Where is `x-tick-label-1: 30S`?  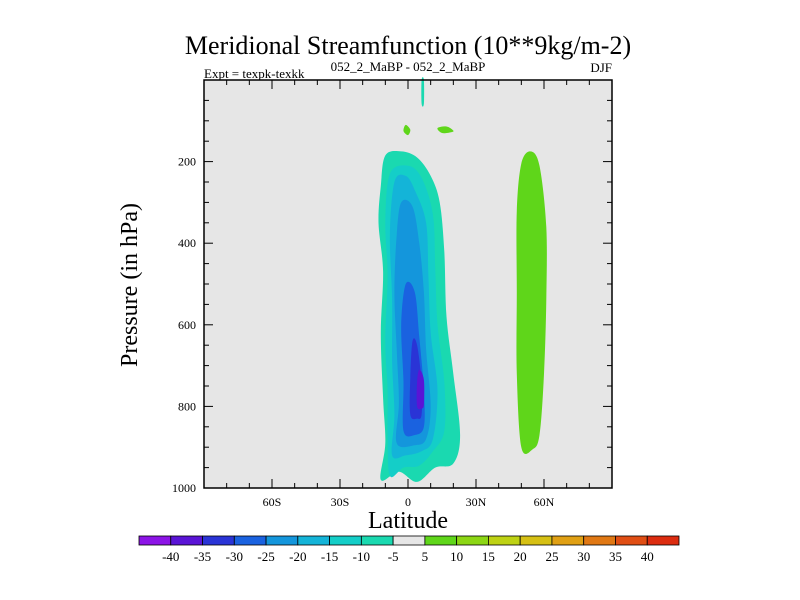
x-tick-label-1: 30S is located at coordinates (340, 502).